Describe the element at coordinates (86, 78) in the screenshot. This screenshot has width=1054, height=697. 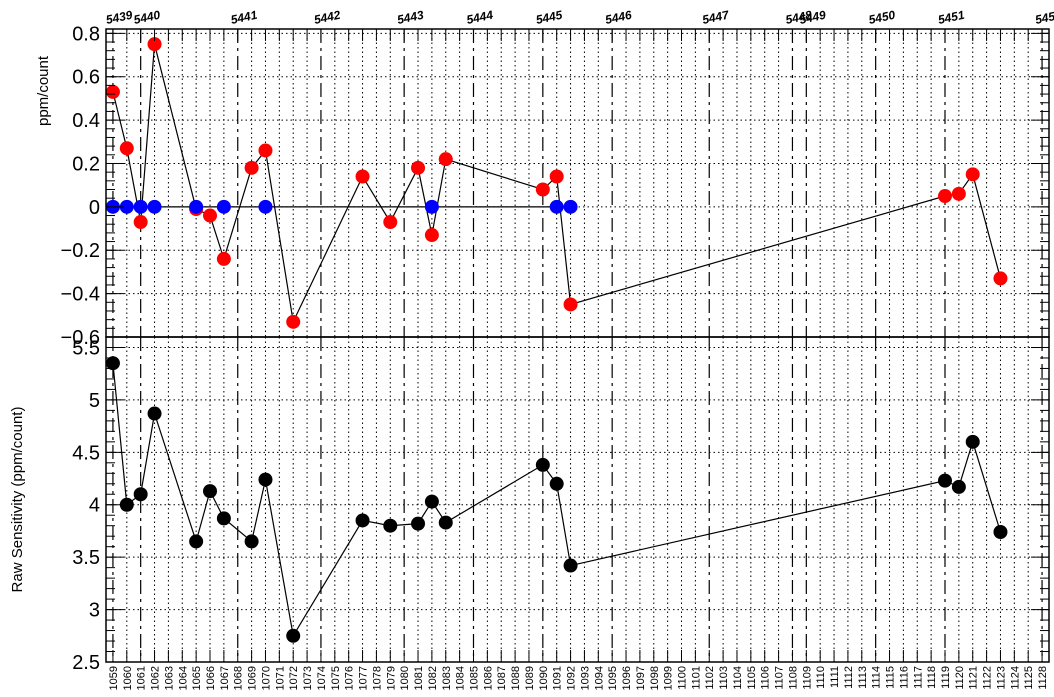
I see `y-tick-label: 0.6` at that location.